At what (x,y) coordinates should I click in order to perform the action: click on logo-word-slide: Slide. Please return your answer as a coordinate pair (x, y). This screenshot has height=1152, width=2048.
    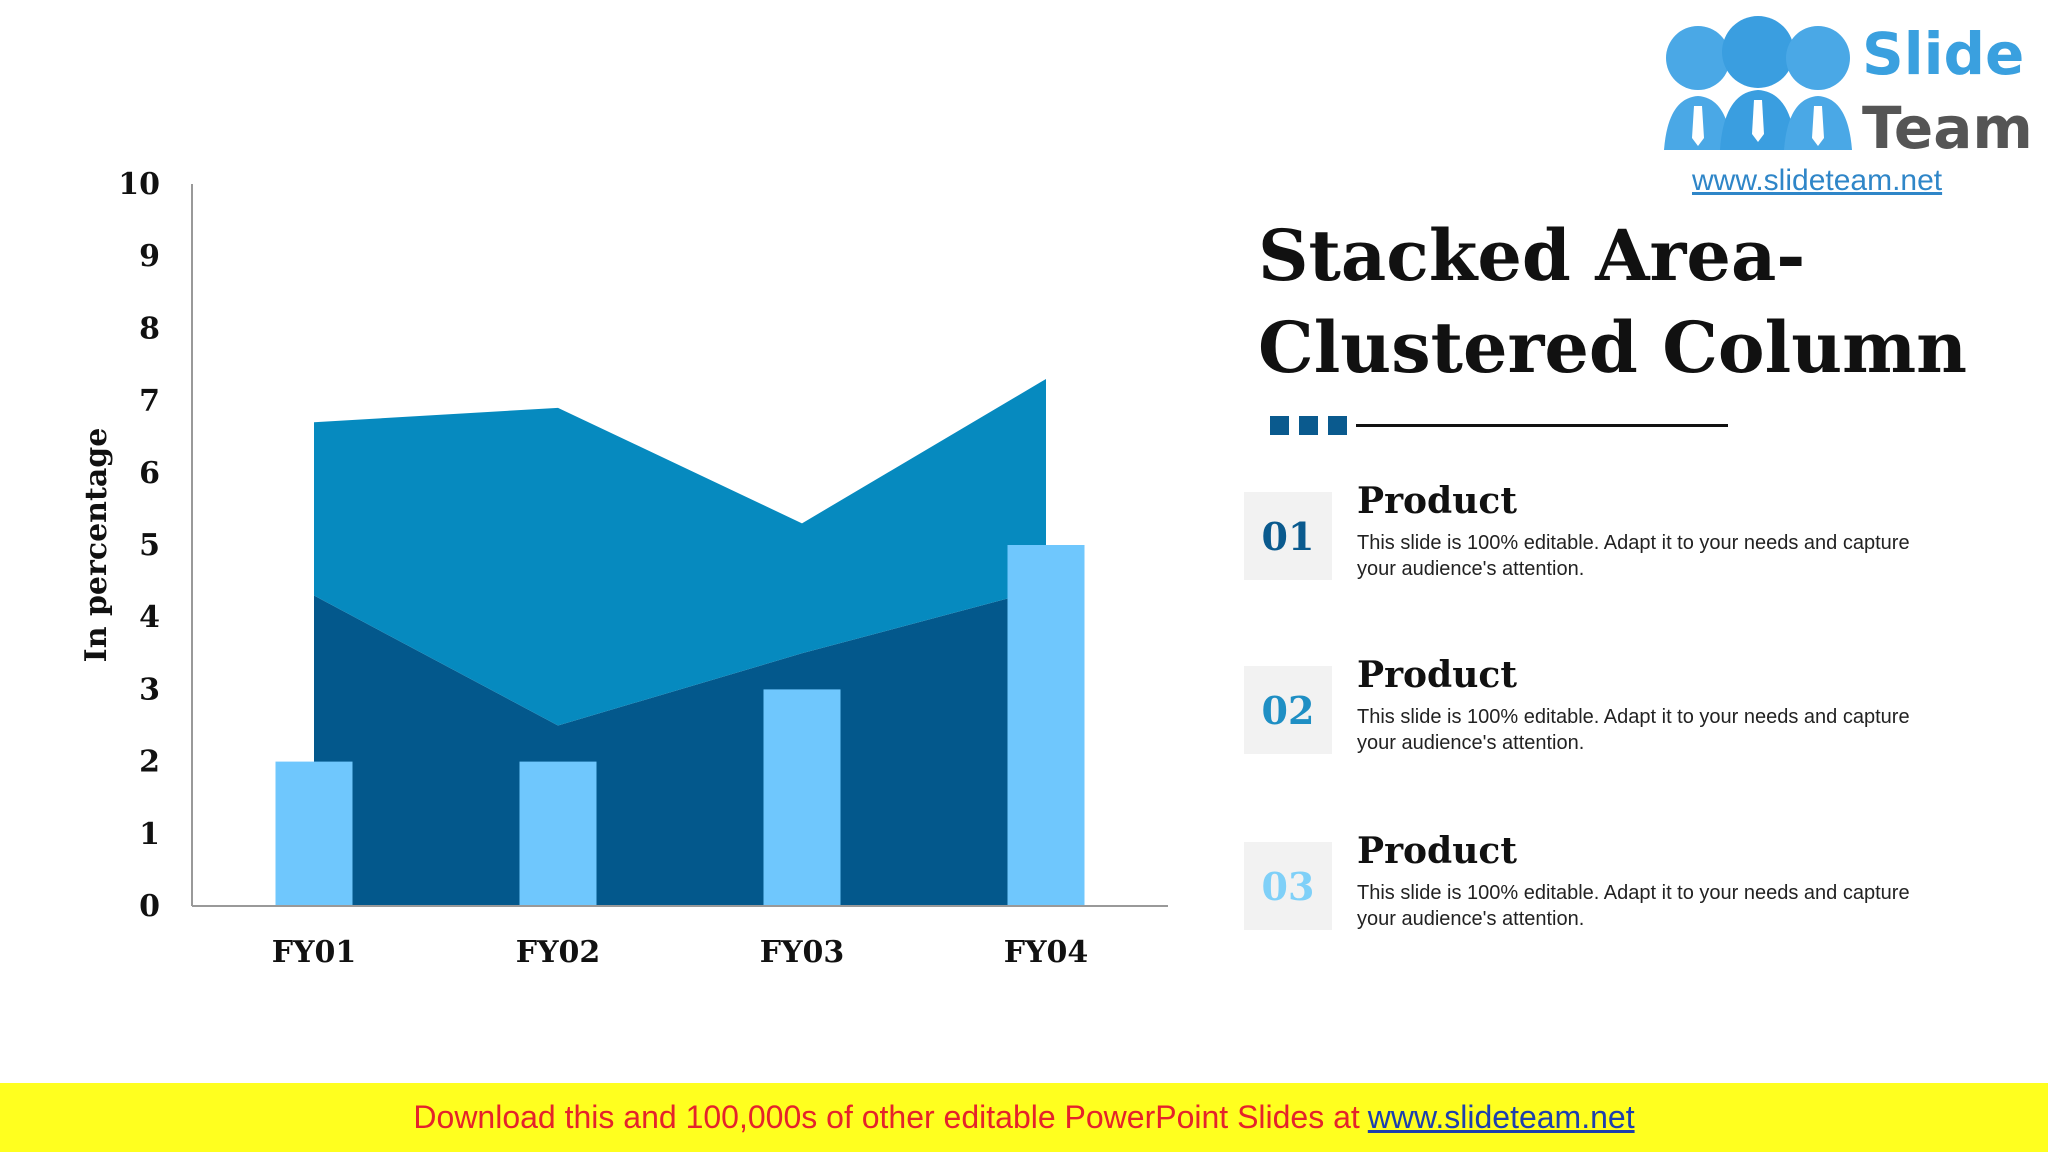
    Looking at the image, I should click on (1943, 54).